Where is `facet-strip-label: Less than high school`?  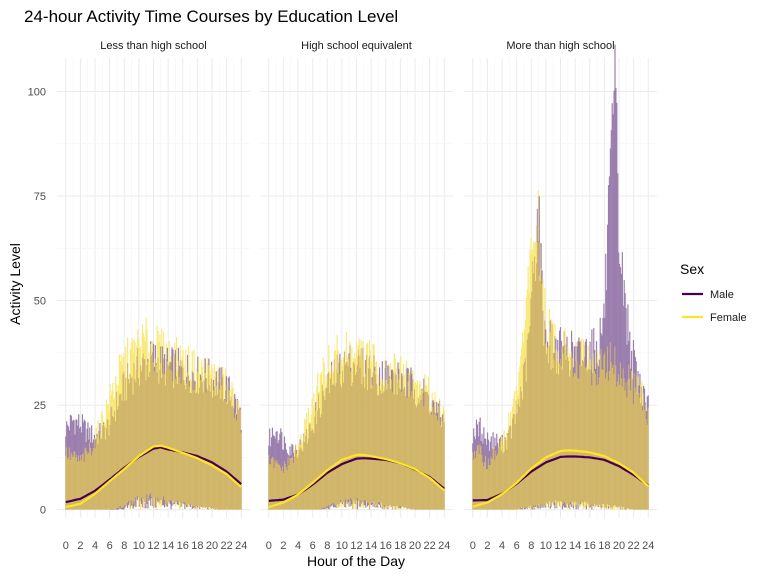 facet-strip-label: Less than high school is located at coordinates (153, 46).